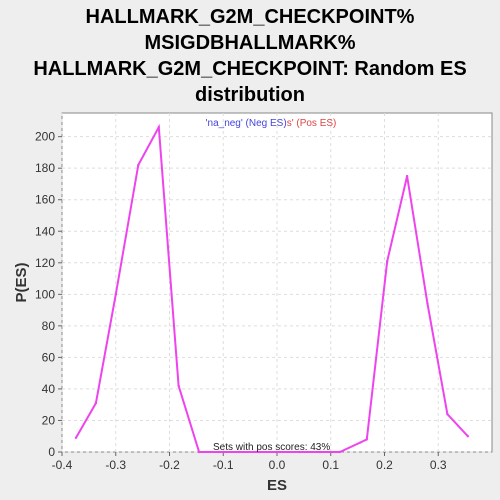 Image resolution: width=500 pixels, height=500 pixels. What do you see at coordinates (49, 326) in the screenshot?
I see `y-tick-label: 80` at bounding box center [49, 326].